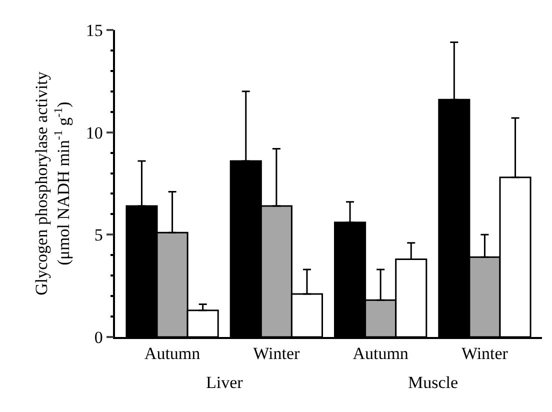 This screenshot has width=552, height=412. Describe the element at coordinates (433, 382) in the screenshot. I see `text: Muscle` at that location.